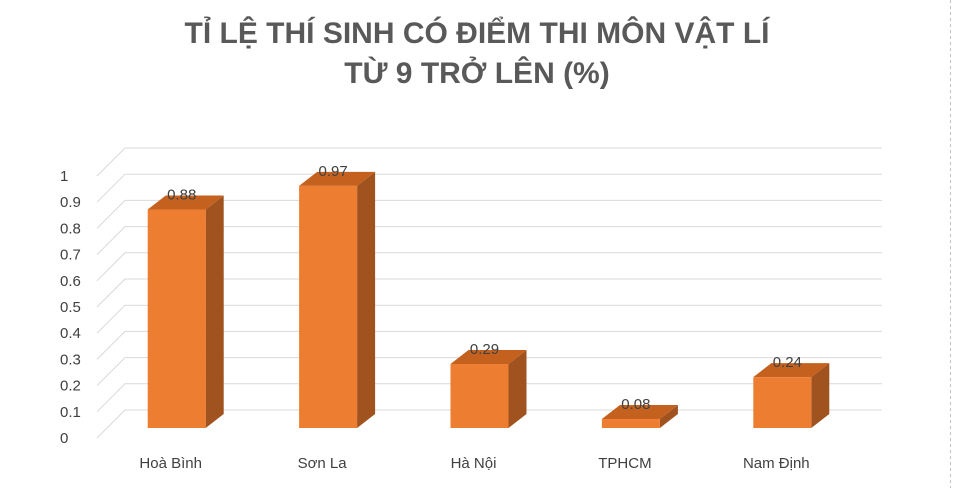 The width and height of the screenshot is (954, 488). Describe the element at coordinates (64, 438) in the screenshot. I see `y-tick-label: 0` at that location.